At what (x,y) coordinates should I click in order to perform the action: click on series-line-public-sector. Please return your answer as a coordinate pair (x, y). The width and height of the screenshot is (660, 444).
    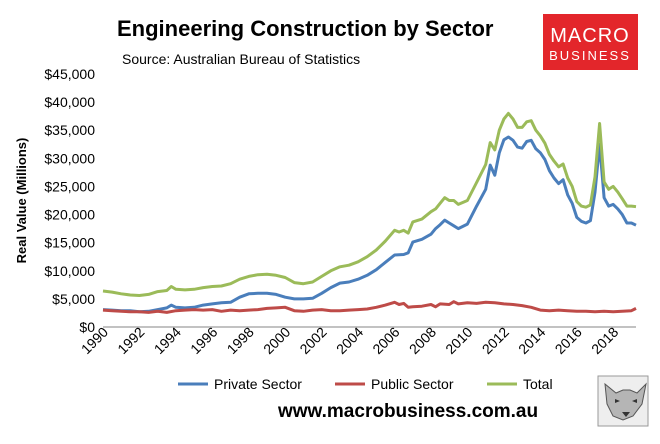
    Looking at the image, I should click on (369, 307).